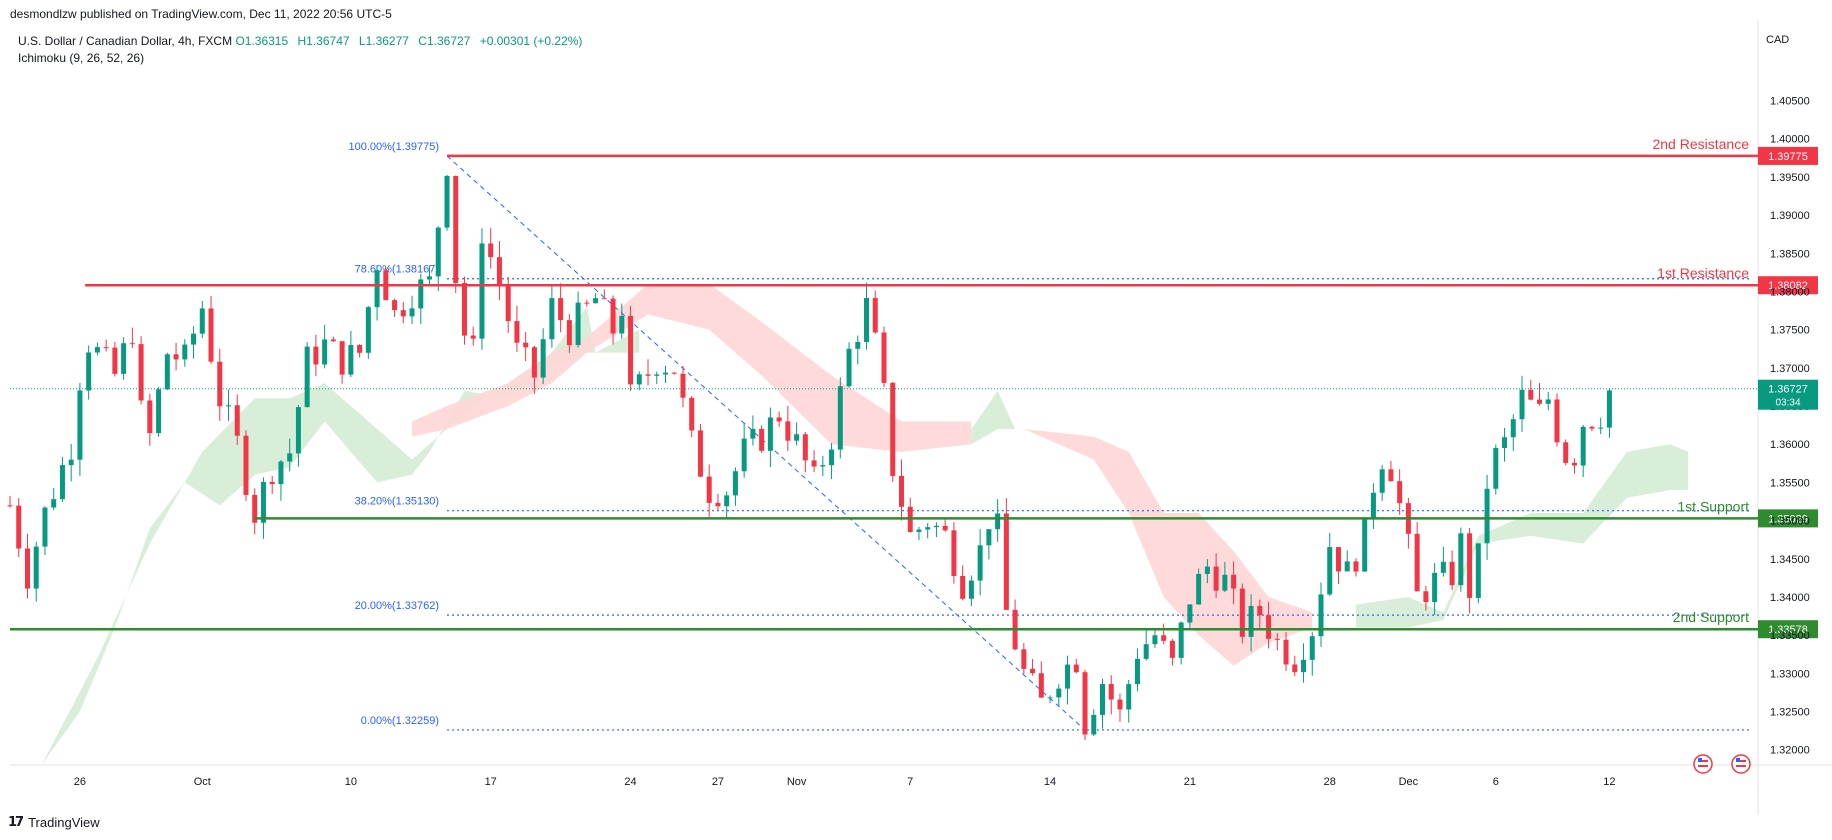  Describe the element at coordinates (1790, 369) in the screenshot. I see `price-tick-label: 1.37000` at that location.